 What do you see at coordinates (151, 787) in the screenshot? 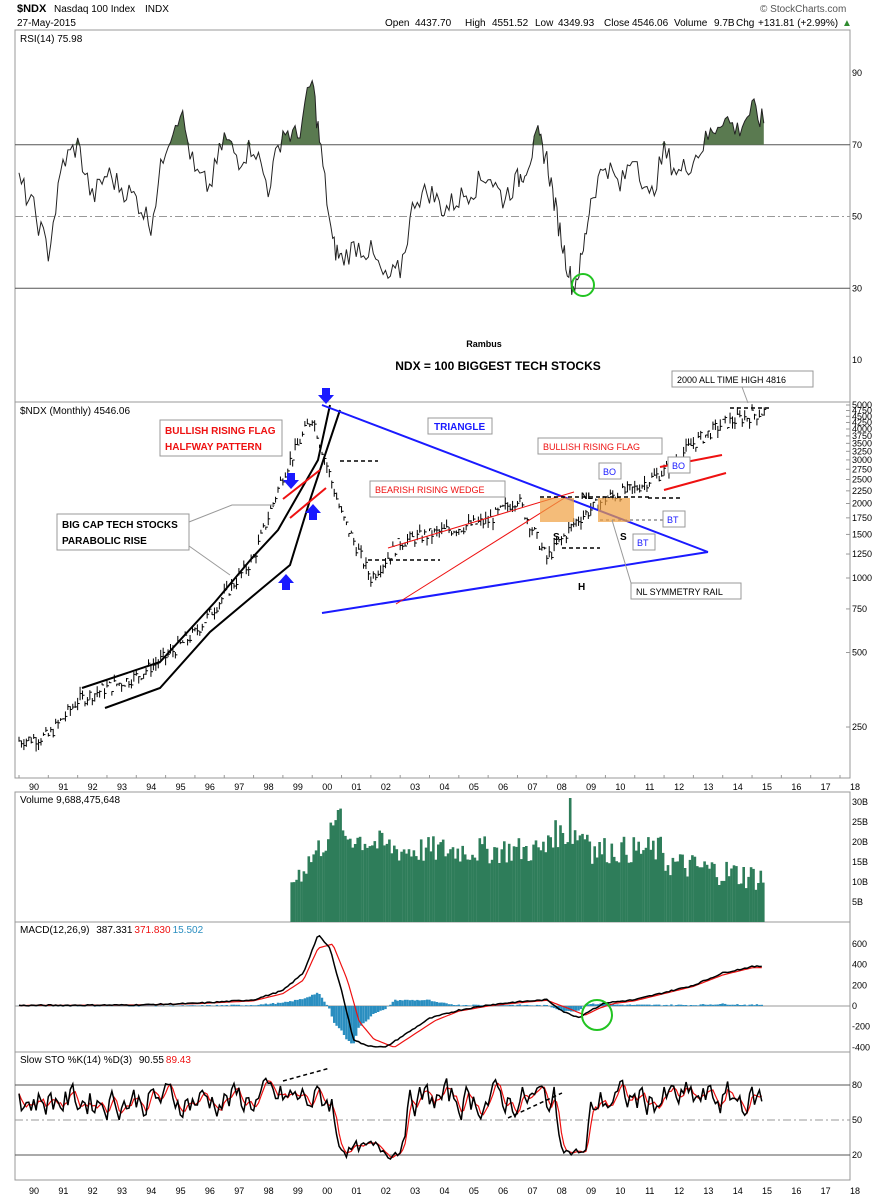
I see `price-x-tick-label: 94` at bounding box center [151, 787].